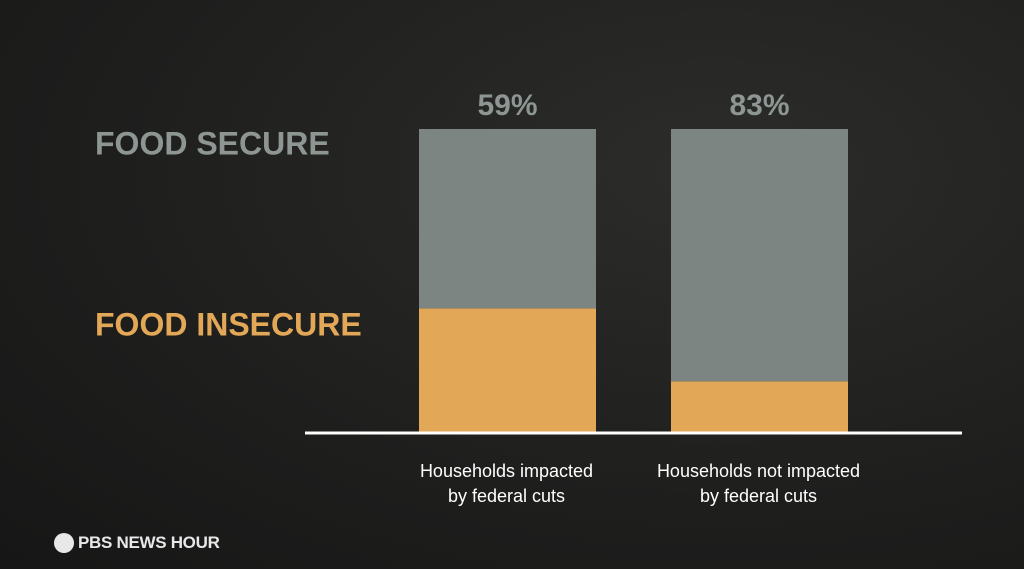 The width and height of the screenshot is (1024, 569). Describe the element at coordinates (212, 143) in the screenshot. I see `legend-label: FOOD SECURE` at that location.